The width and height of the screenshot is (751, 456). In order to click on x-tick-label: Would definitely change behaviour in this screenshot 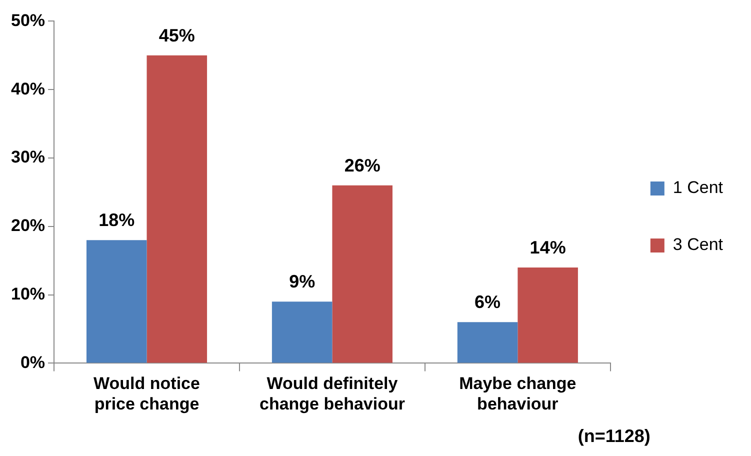, I will do `click(332, 394)`.